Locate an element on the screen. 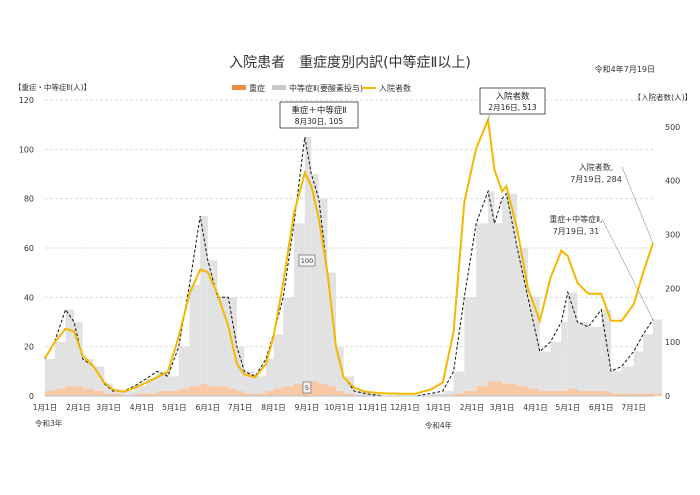 The image size is (700, 495). x-tick-label: 7月1日 is located at coordinates (633, 407).